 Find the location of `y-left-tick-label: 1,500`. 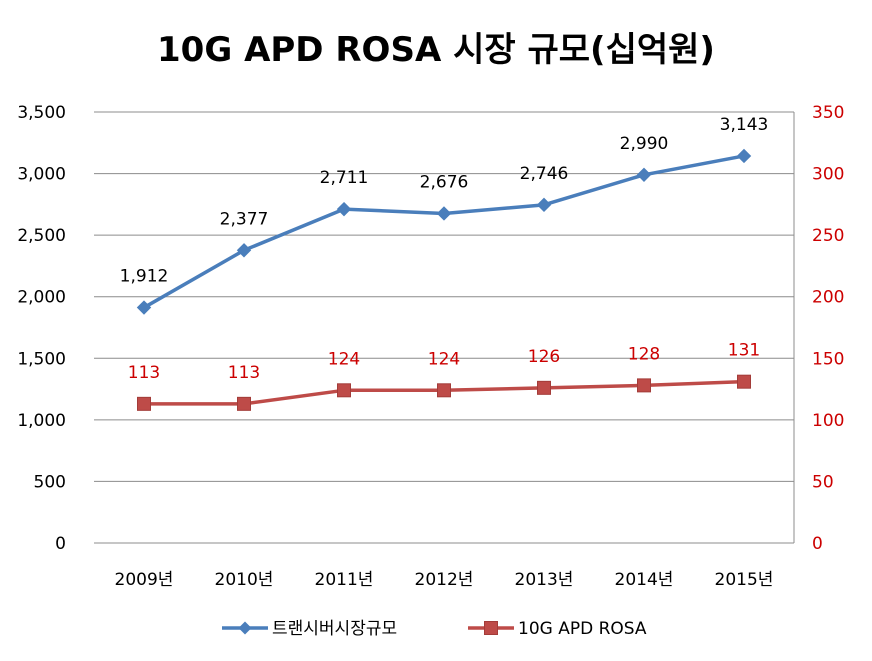

y-left-tick-label: 1,500 is located at coordinates (41, 359).